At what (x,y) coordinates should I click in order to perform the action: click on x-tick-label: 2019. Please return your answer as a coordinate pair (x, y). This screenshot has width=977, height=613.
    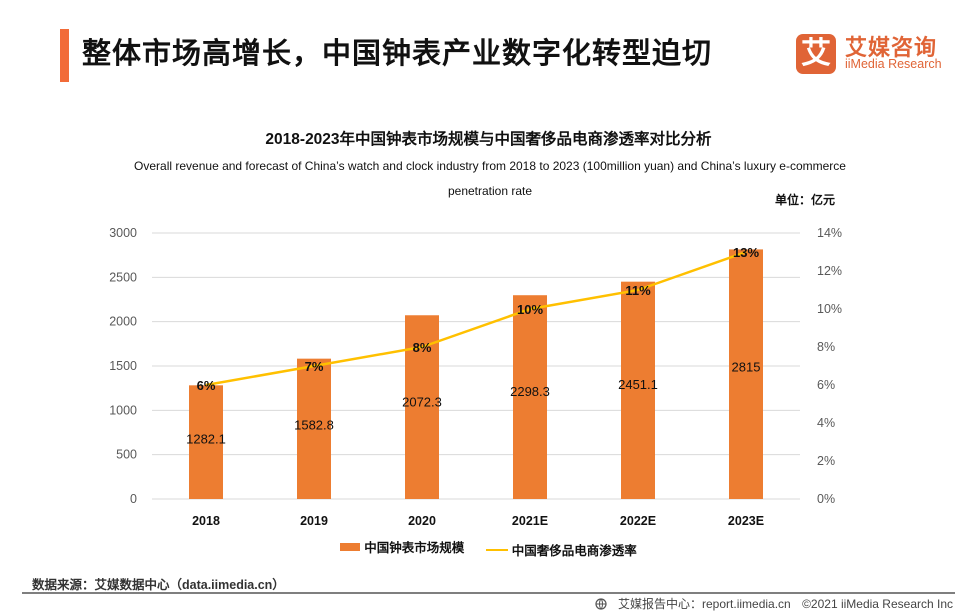
    Looking at the image, I should click on (314, 521).